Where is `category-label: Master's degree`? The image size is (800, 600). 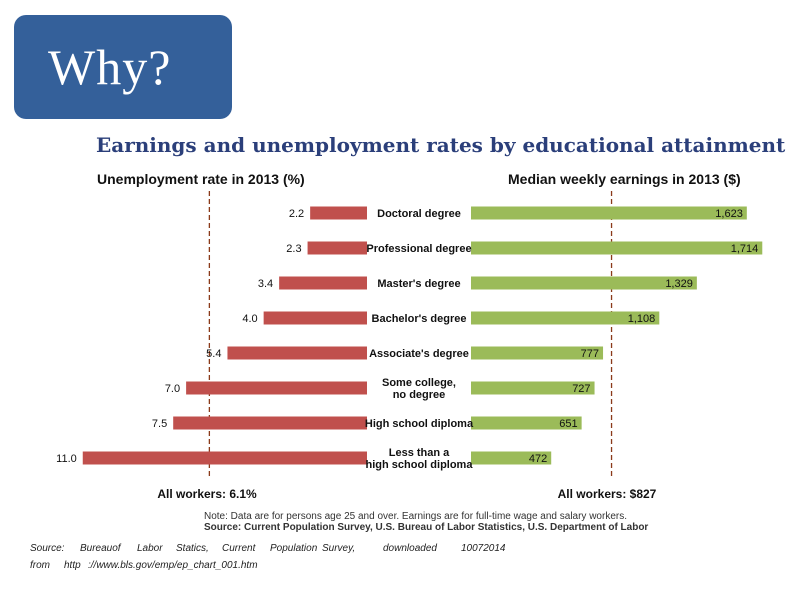 category-label: Master's degree is located at coordinates (418, 284).